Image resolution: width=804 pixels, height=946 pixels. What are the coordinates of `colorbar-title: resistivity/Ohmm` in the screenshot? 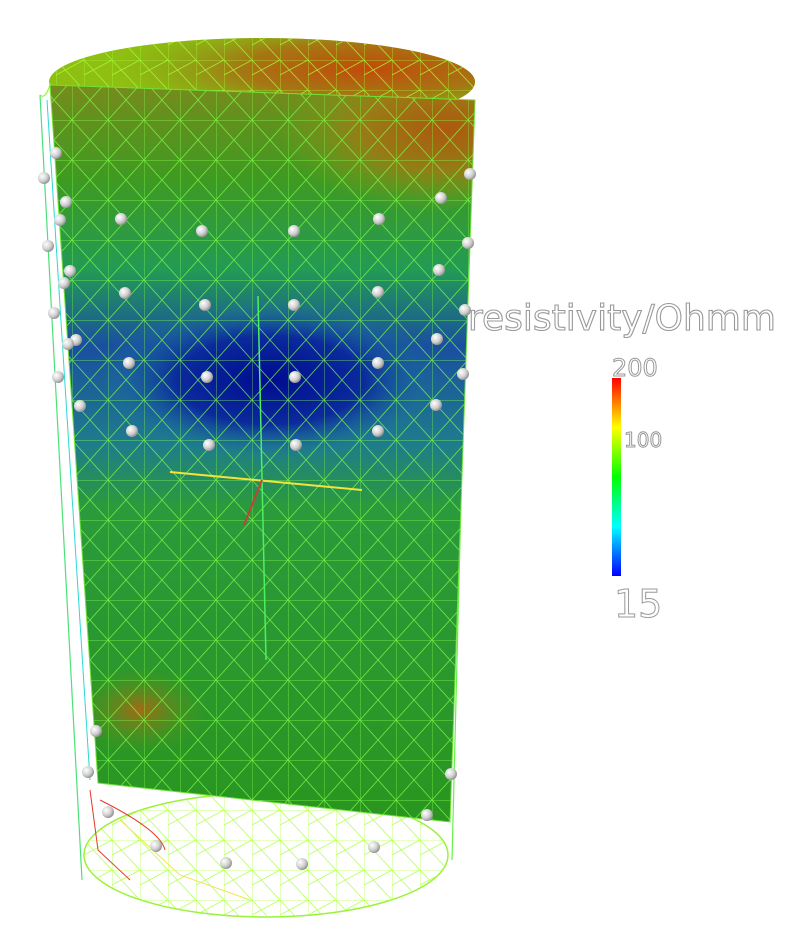 It's located at (621, 318).